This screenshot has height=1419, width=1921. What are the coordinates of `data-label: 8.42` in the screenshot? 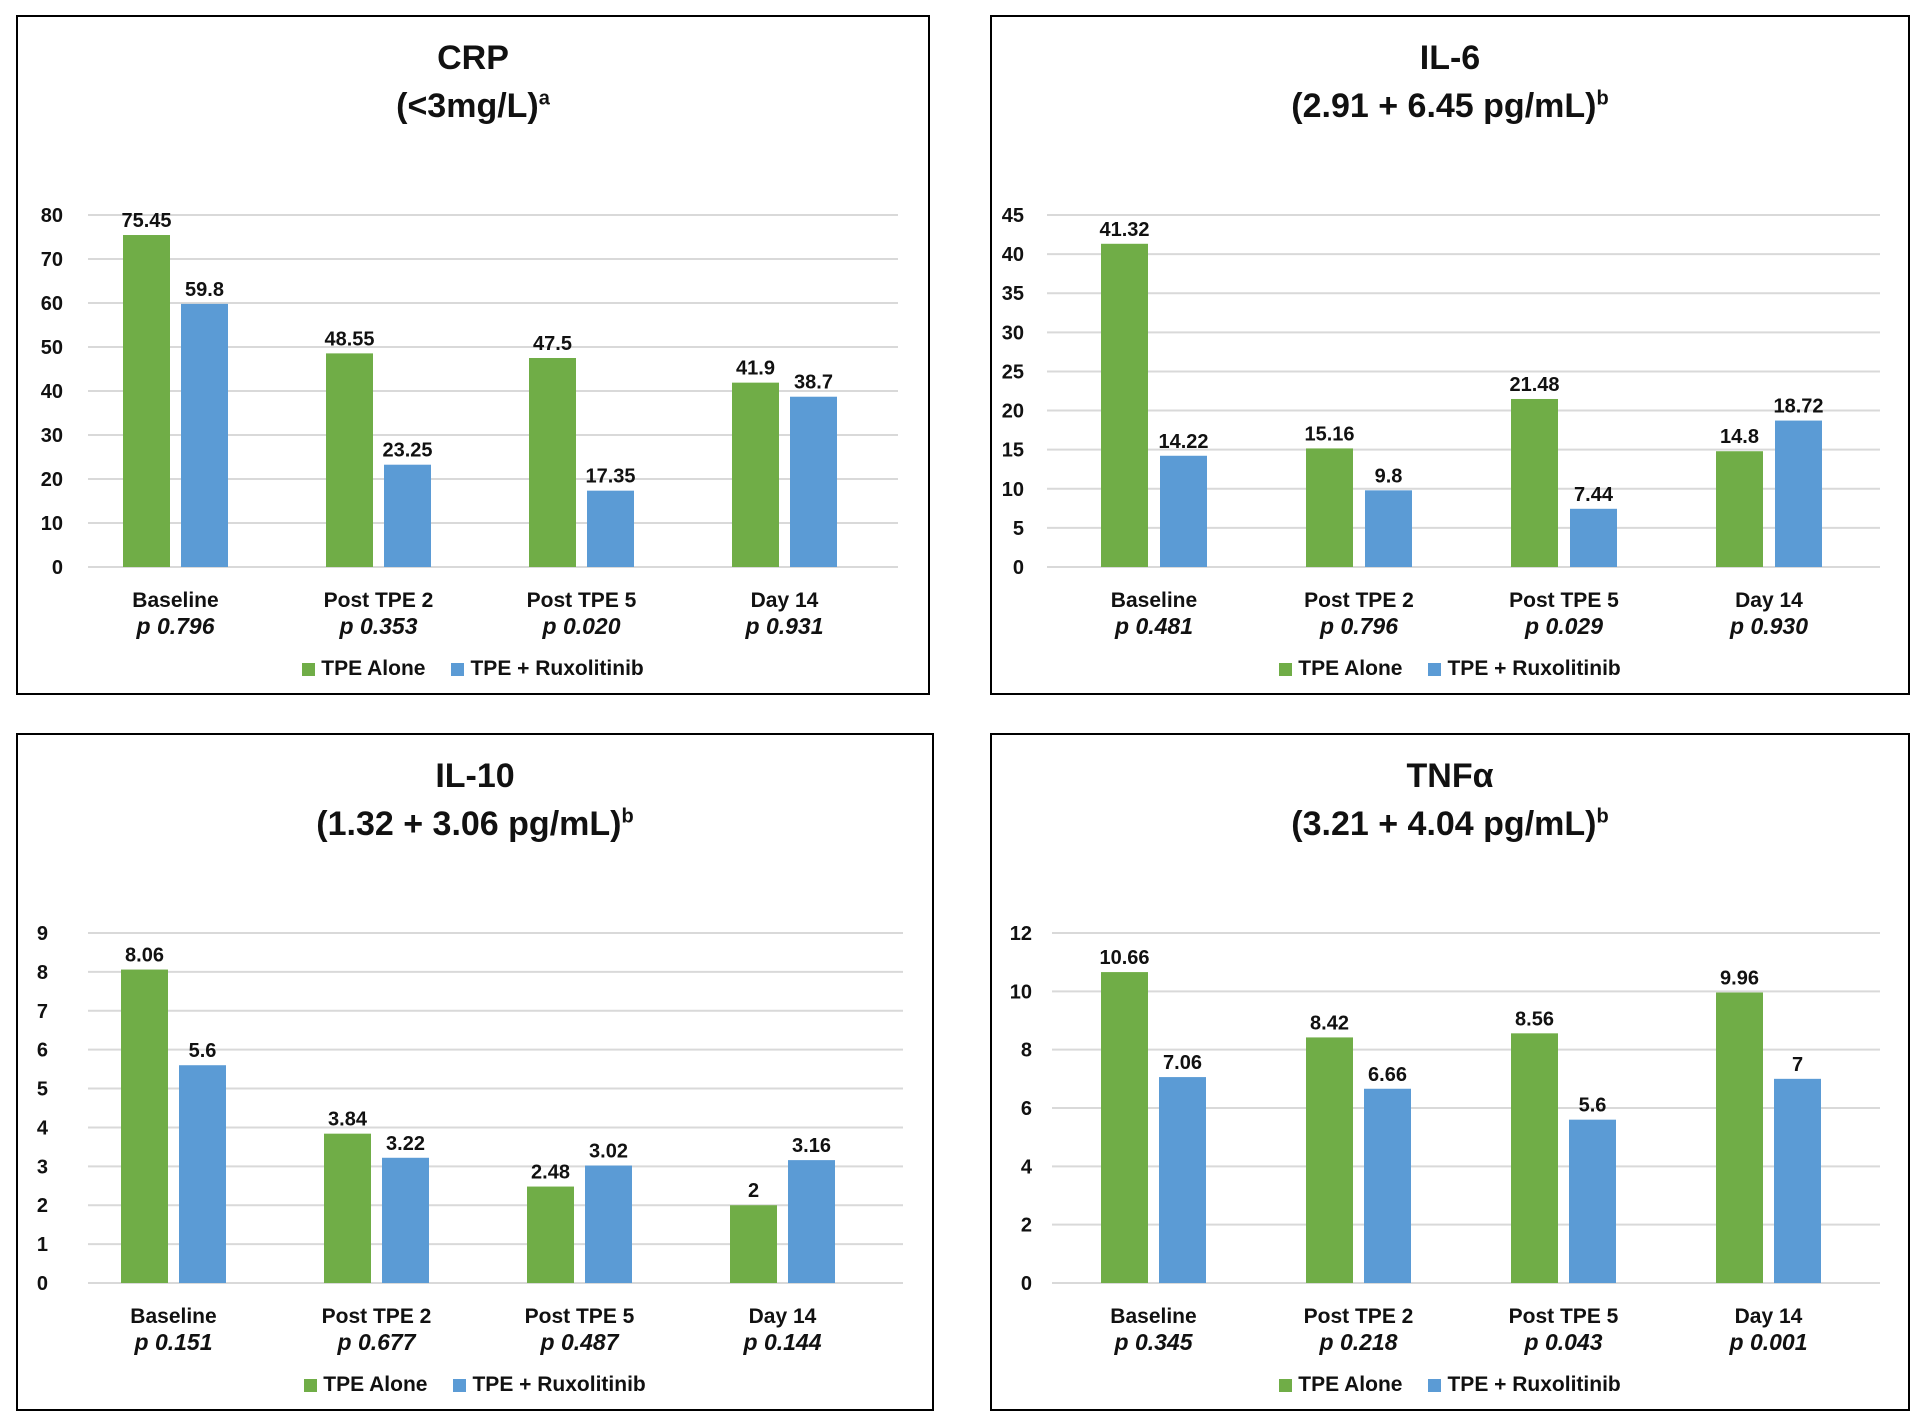 It's located at (1329, 1023).